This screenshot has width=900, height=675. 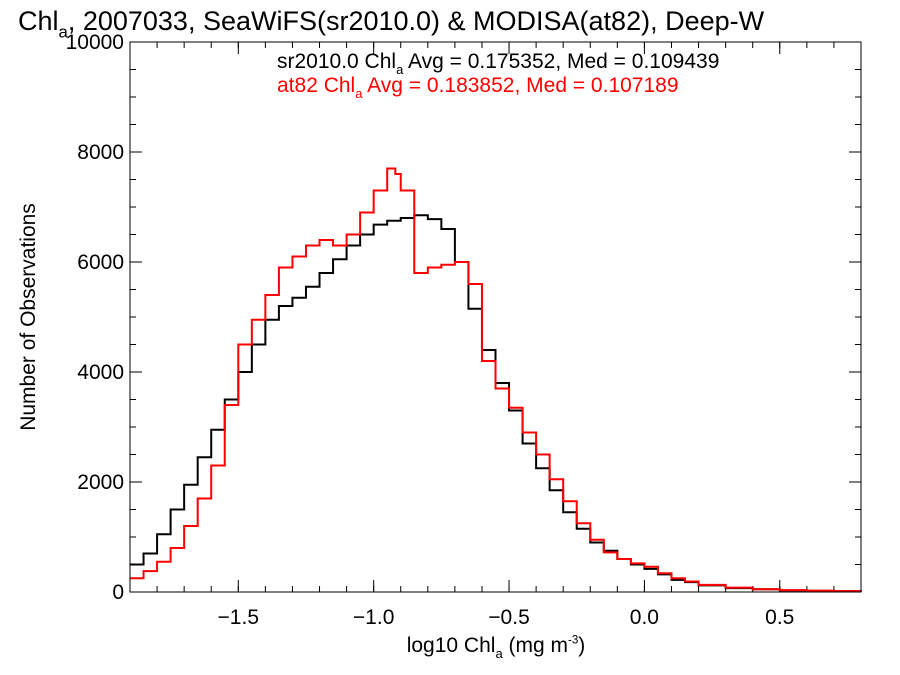 What do you see at coordinates (478, 87) in the screenshot?
I see `legend-entry-at82: at82 Chla Avg = 0.183852, Med = 0.107189` at bounding box center [478, 87].